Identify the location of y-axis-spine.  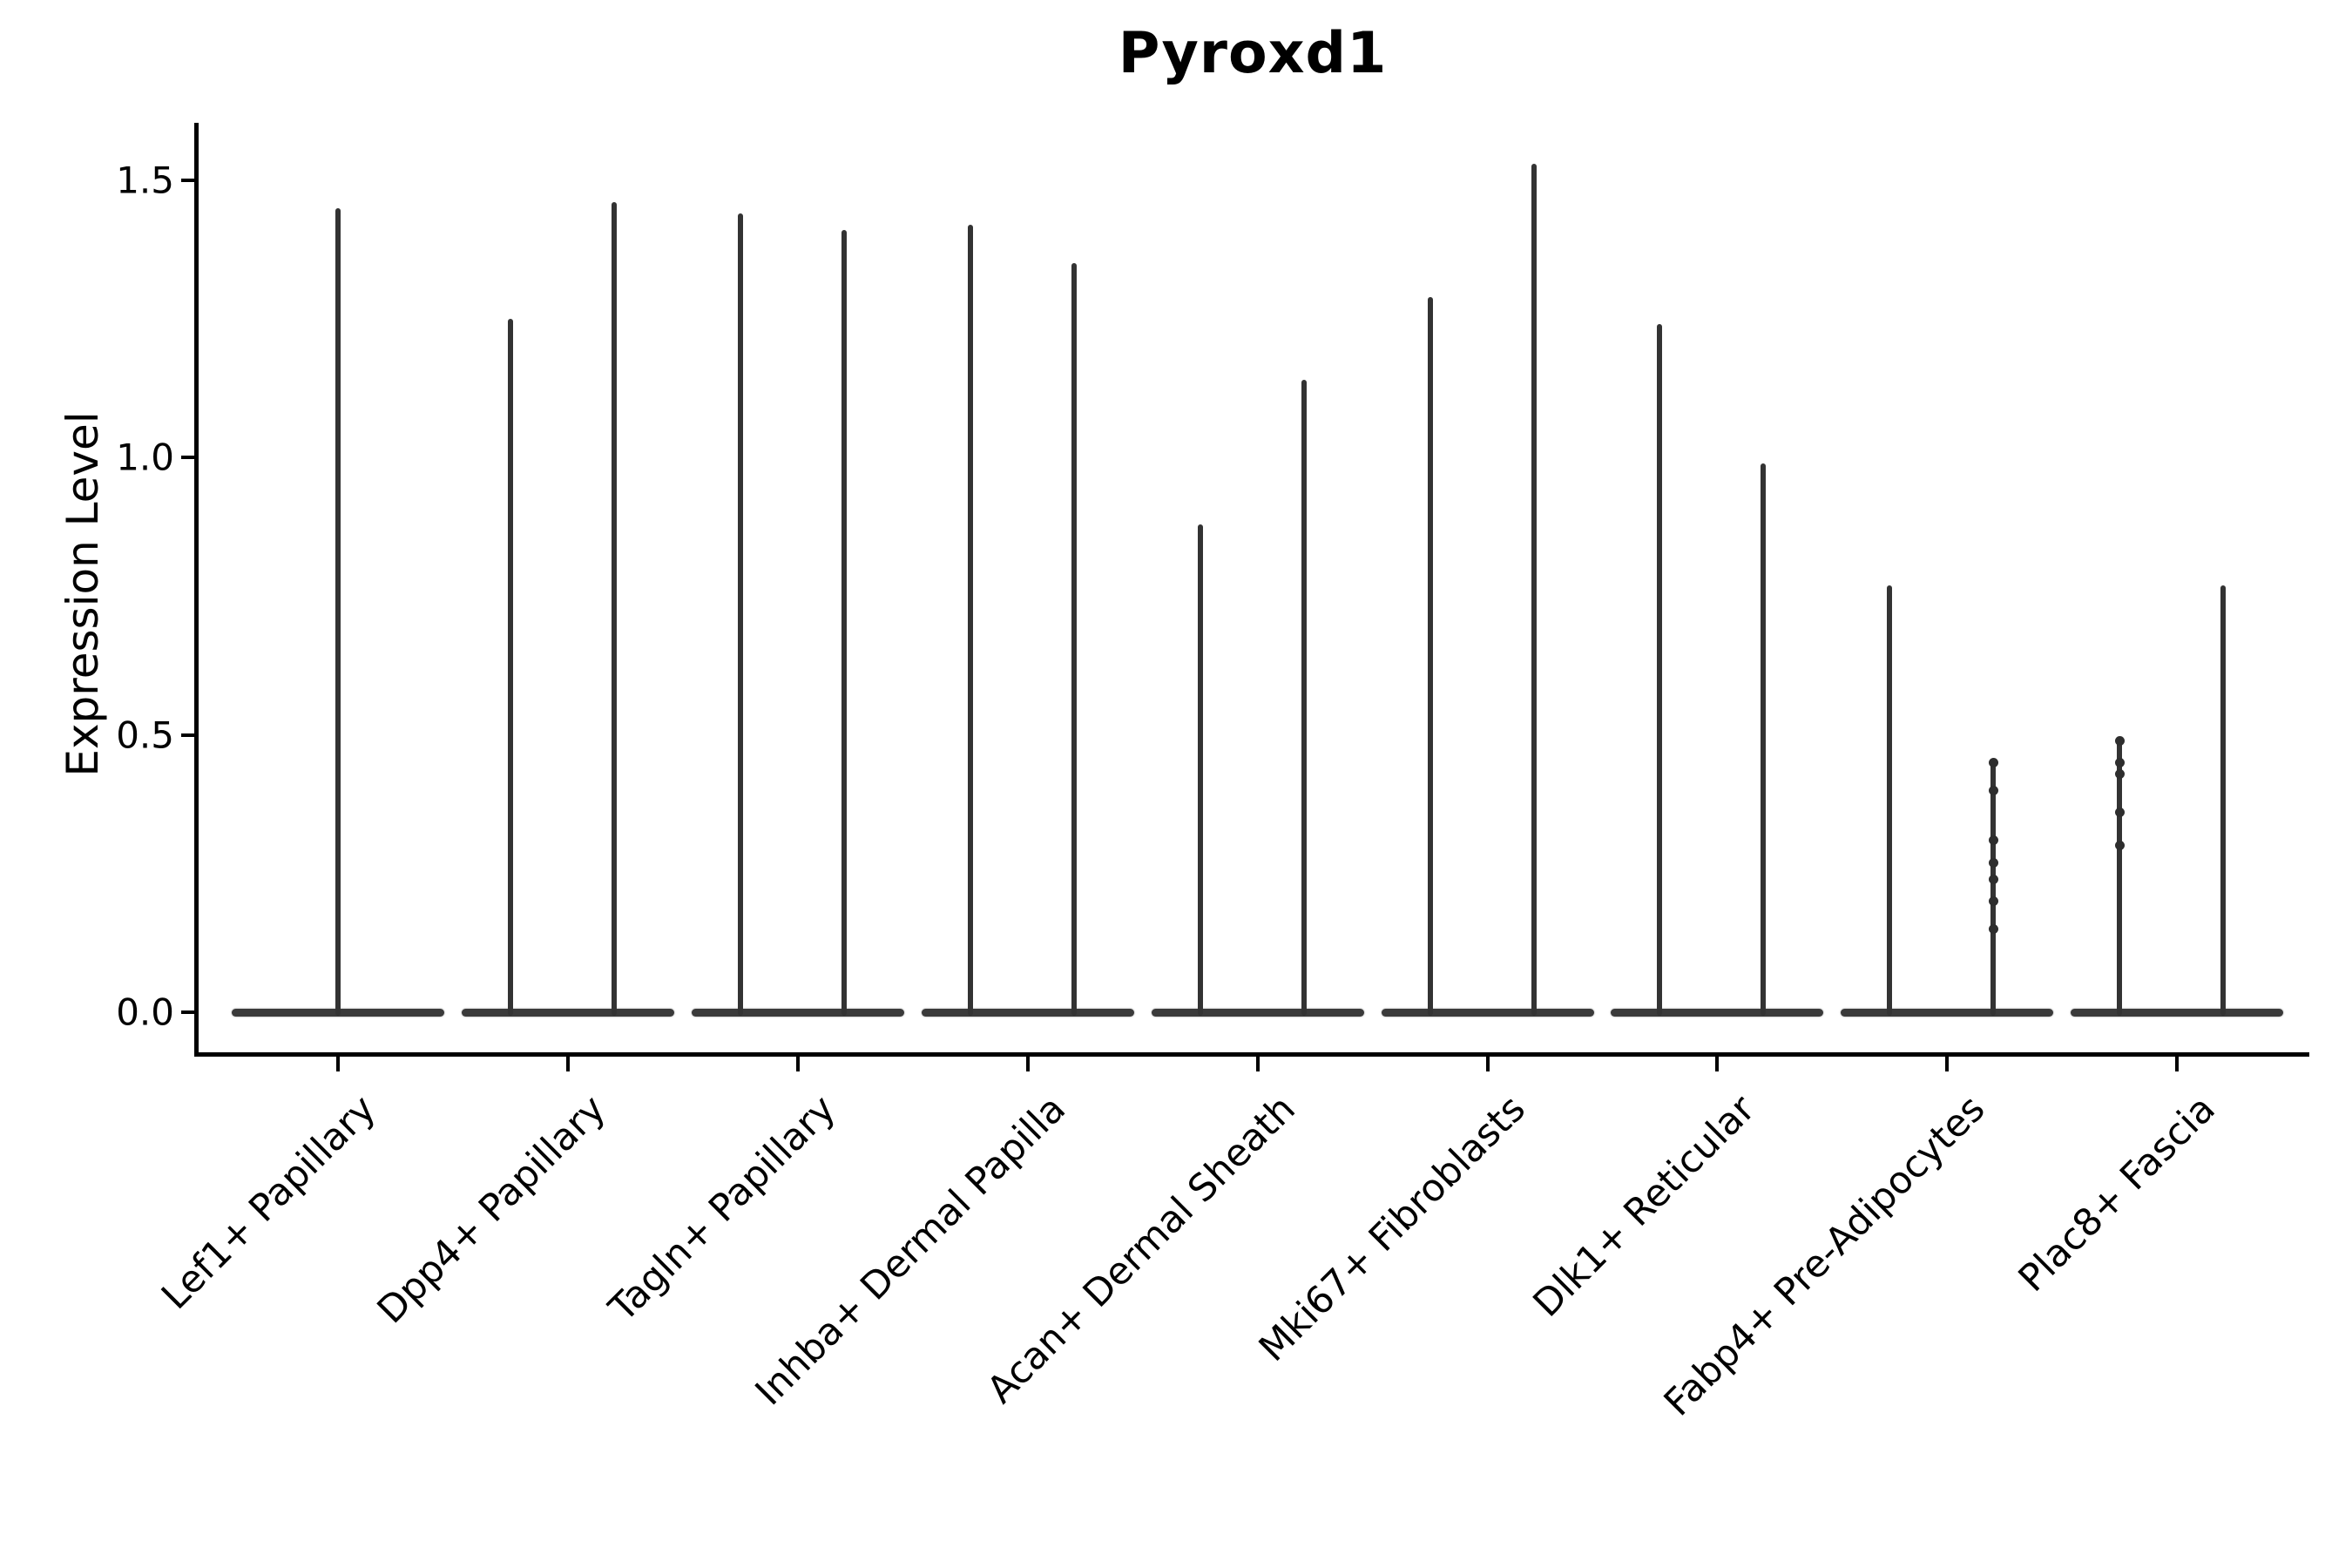
(196, 590).